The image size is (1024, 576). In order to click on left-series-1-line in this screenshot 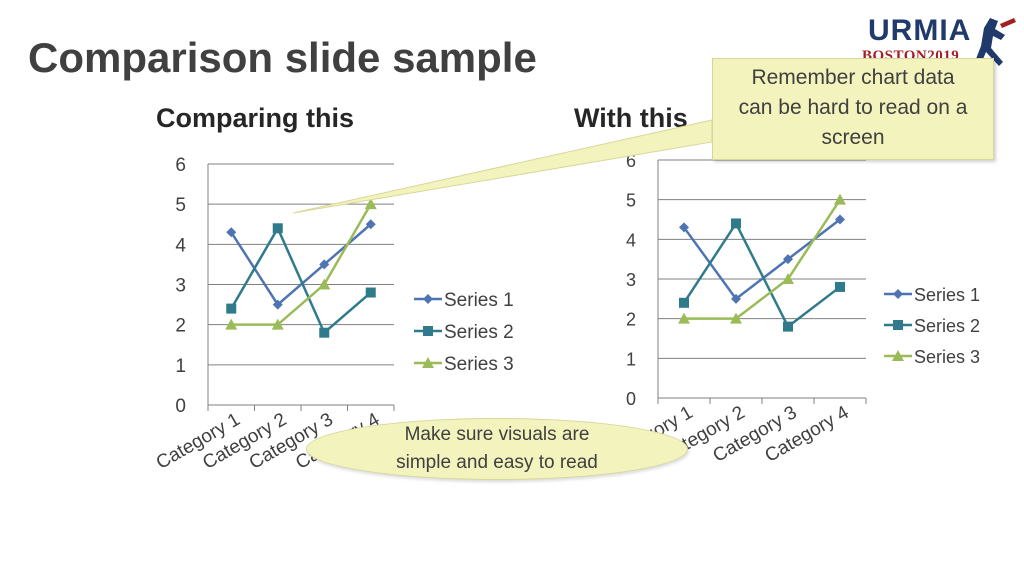, I will do `click(301, 265)`.